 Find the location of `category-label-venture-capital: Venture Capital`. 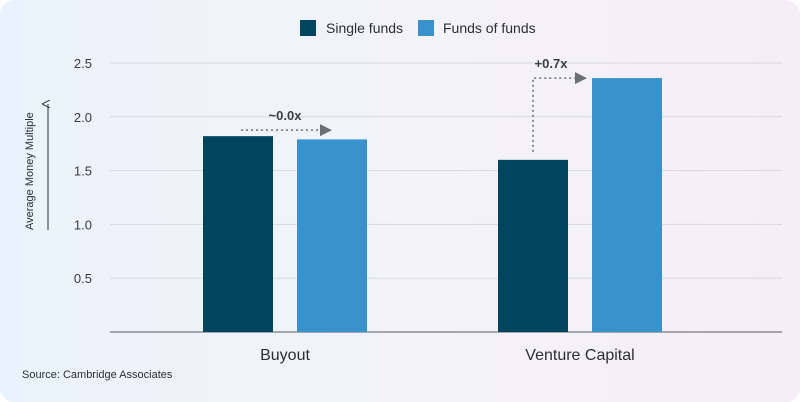

category-label-venture-capital: Venture Capital is located at coordinates (579, 355).